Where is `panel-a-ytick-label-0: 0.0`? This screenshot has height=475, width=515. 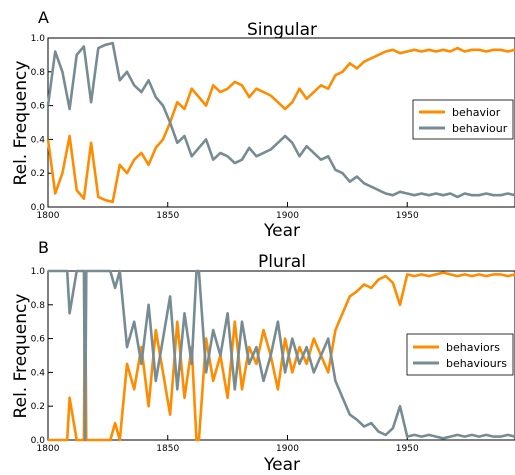 panel-a-ytick-label-0: 0.0 is located at coordinates (38, 208).